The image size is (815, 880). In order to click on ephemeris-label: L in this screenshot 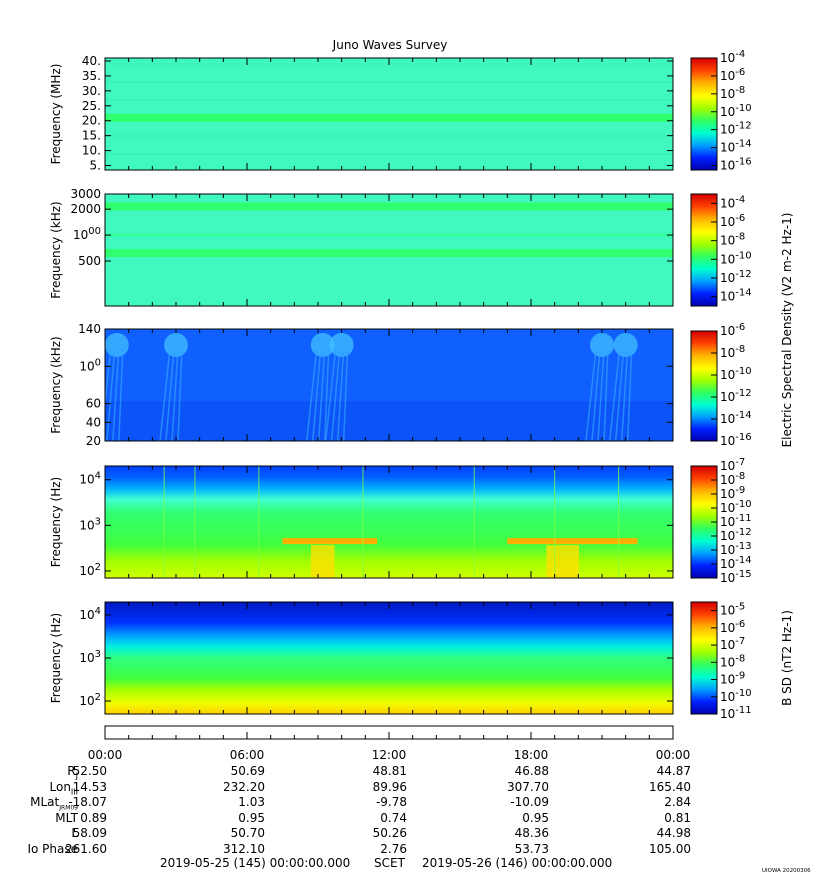, I will do `click(74, 833)`.